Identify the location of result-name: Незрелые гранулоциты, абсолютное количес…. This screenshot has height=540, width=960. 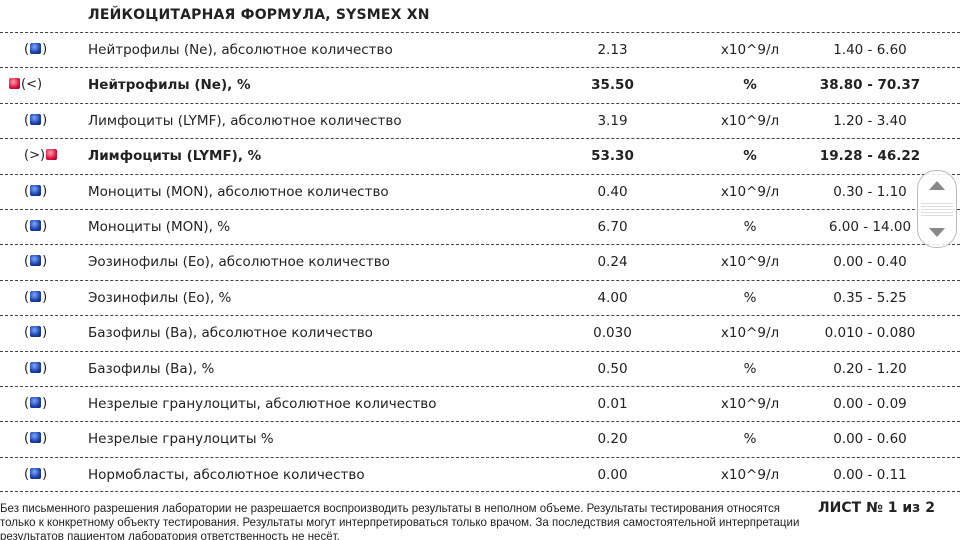
(262, 403).